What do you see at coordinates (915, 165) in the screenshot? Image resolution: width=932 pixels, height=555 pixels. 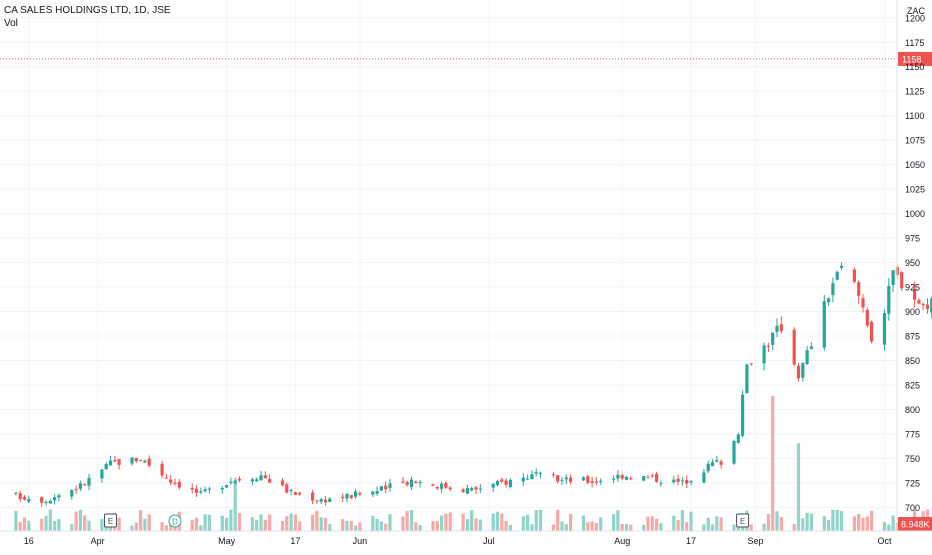 I see `price-tick-label: 1050` at bounding box center [915, 165].